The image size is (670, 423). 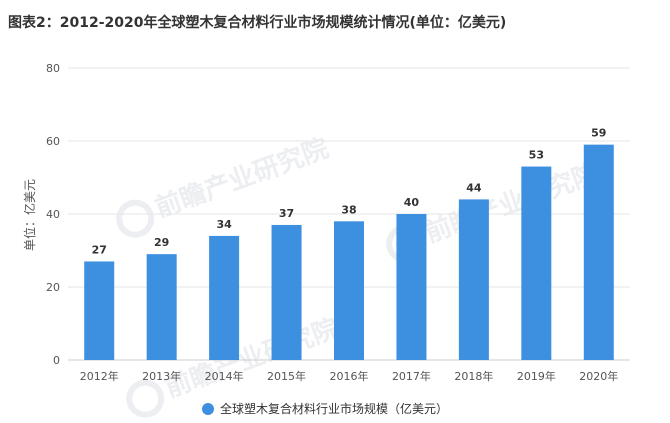 I want to click on chart-title: 图表2：2012-2020年全球塑木复合材料行业市场规模统计情况(单位：亿美元), so click(x=257, y=23).